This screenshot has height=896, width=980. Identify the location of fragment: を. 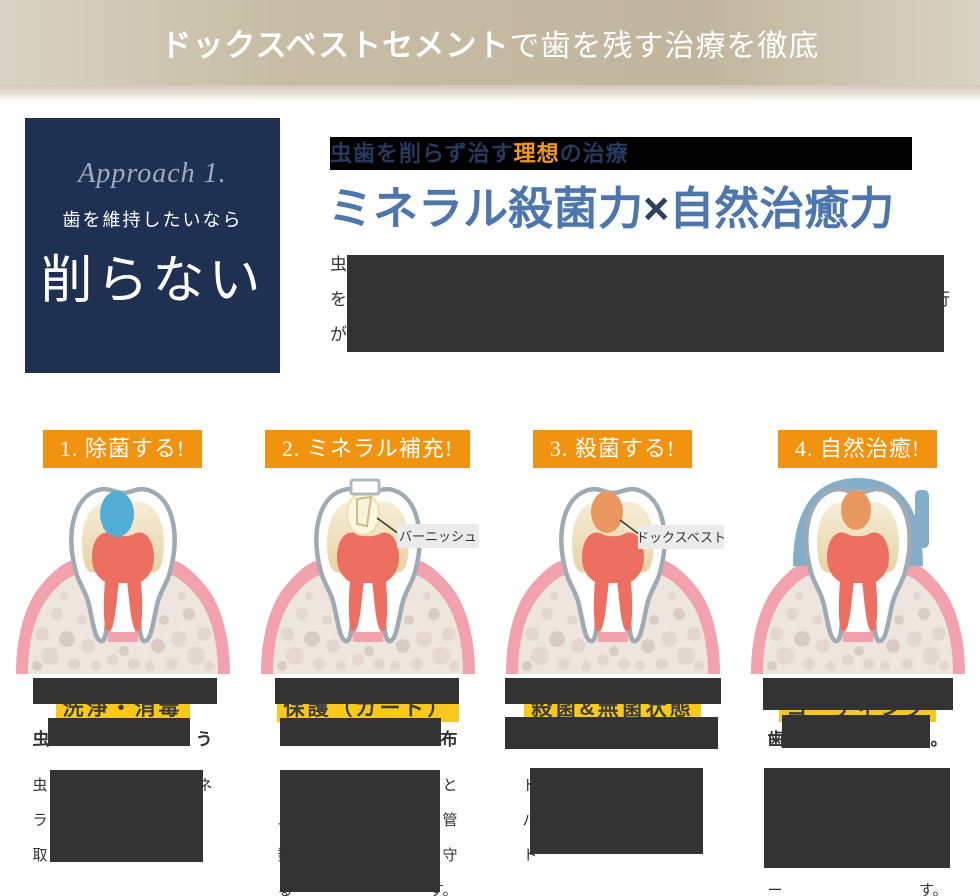
(338, 299).